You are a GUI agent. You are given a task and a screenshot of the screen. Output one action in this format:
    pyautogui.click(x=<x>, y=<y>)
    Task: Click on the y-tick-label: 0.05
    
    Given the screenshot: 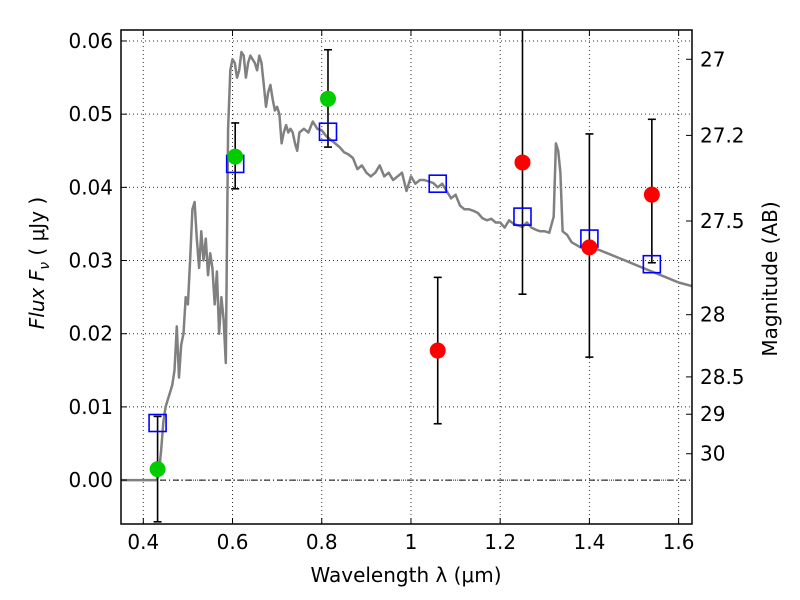 What is the action you would take?
    pyautogui.click(x=90, y=114)
    